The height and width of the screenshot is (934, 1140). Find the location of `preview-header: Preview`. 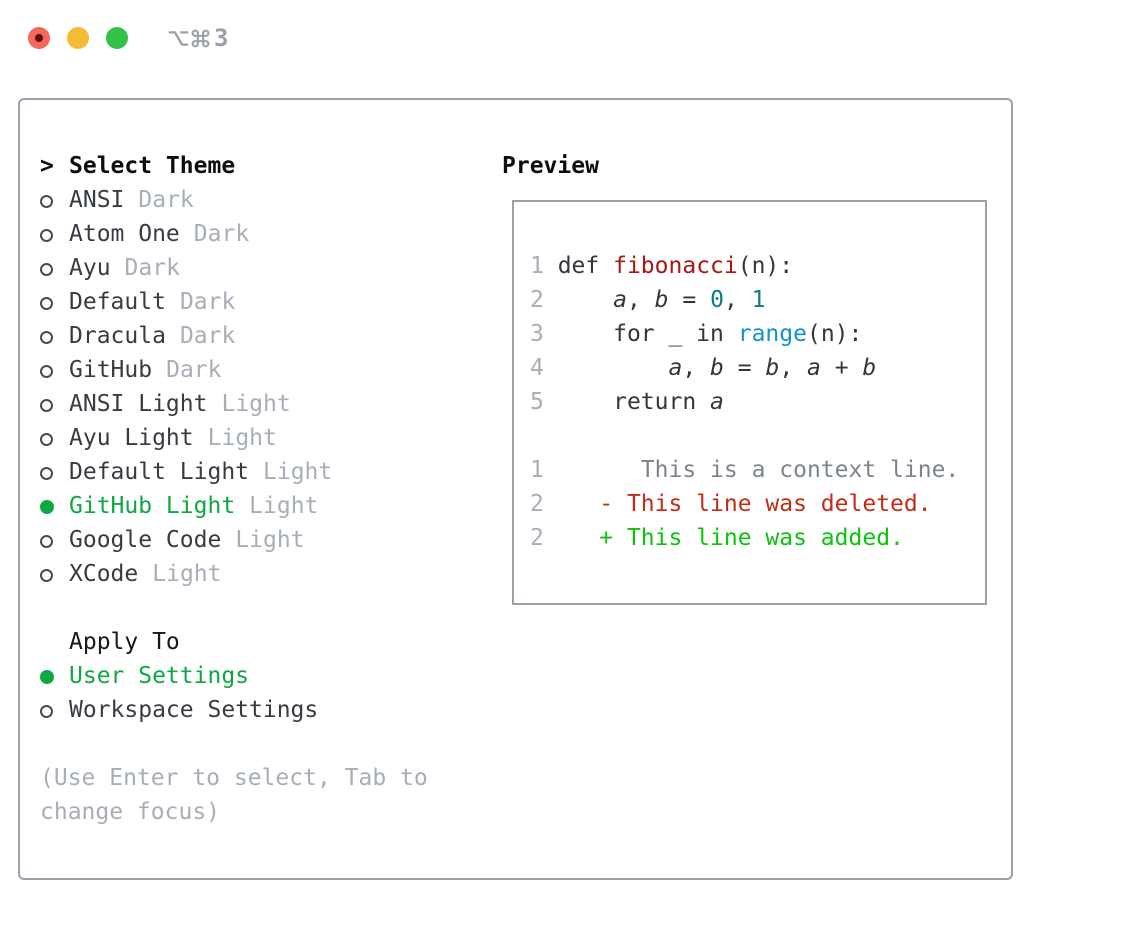

preview-header: Preview is located at coordinates (744, 166).